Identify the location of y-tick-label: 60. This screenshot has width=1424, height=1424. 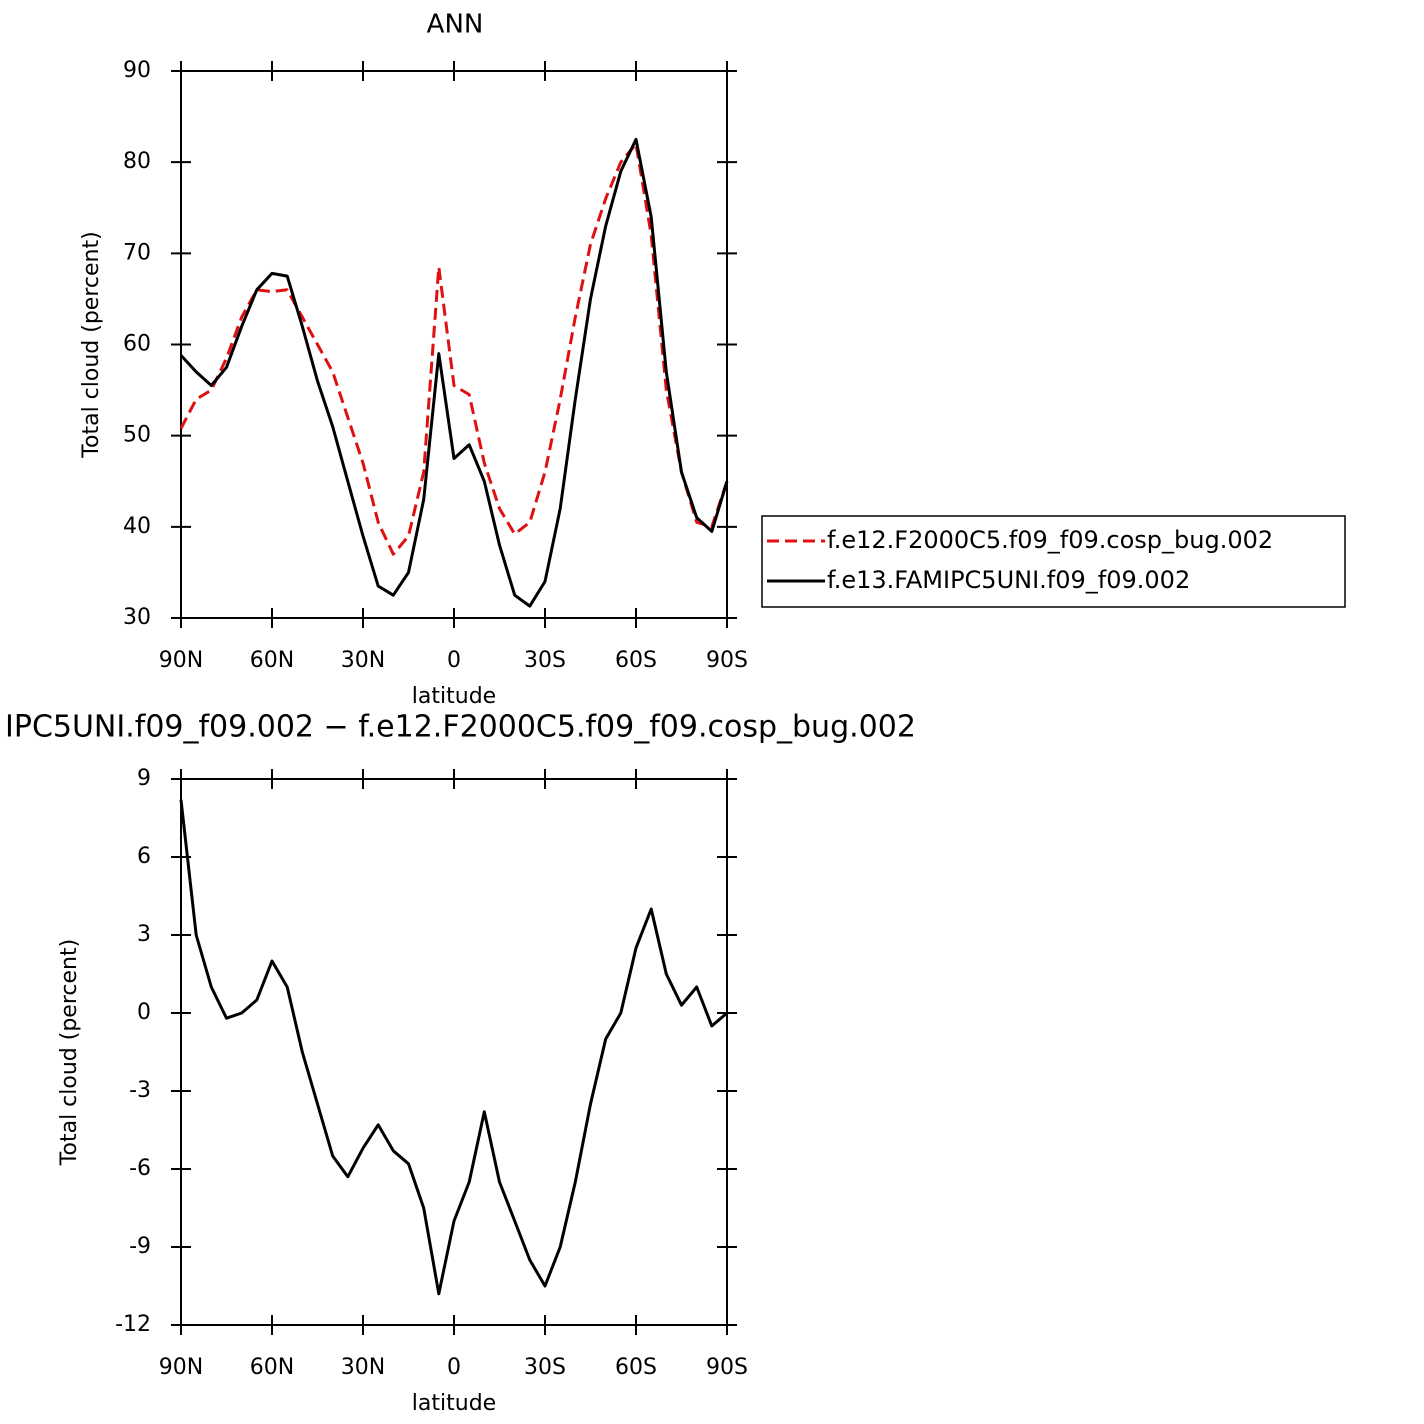
(137, 344).